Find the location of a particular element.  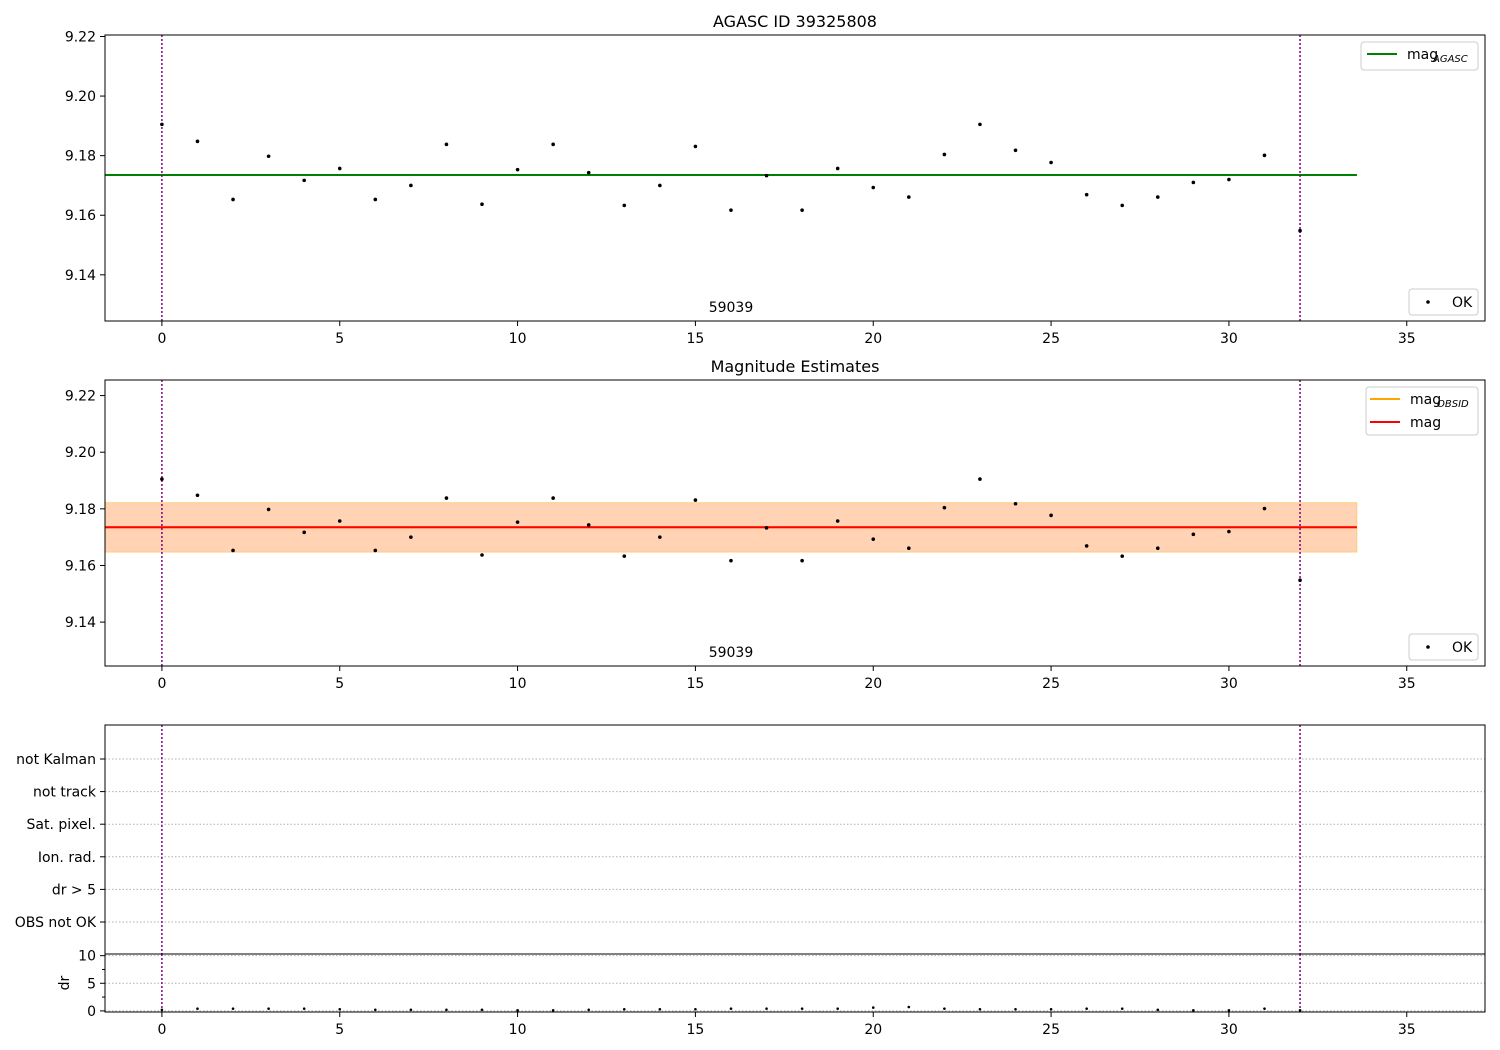

x-tick-label: 30 is located at coordinates (1229, 339).